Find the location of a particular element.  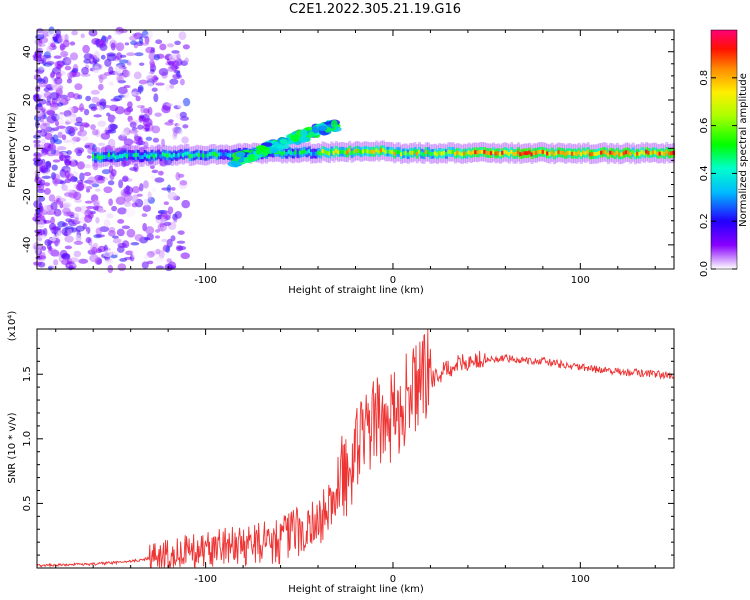

spectrogram-xtick-label: 100 is located at coordinates (580, 280).